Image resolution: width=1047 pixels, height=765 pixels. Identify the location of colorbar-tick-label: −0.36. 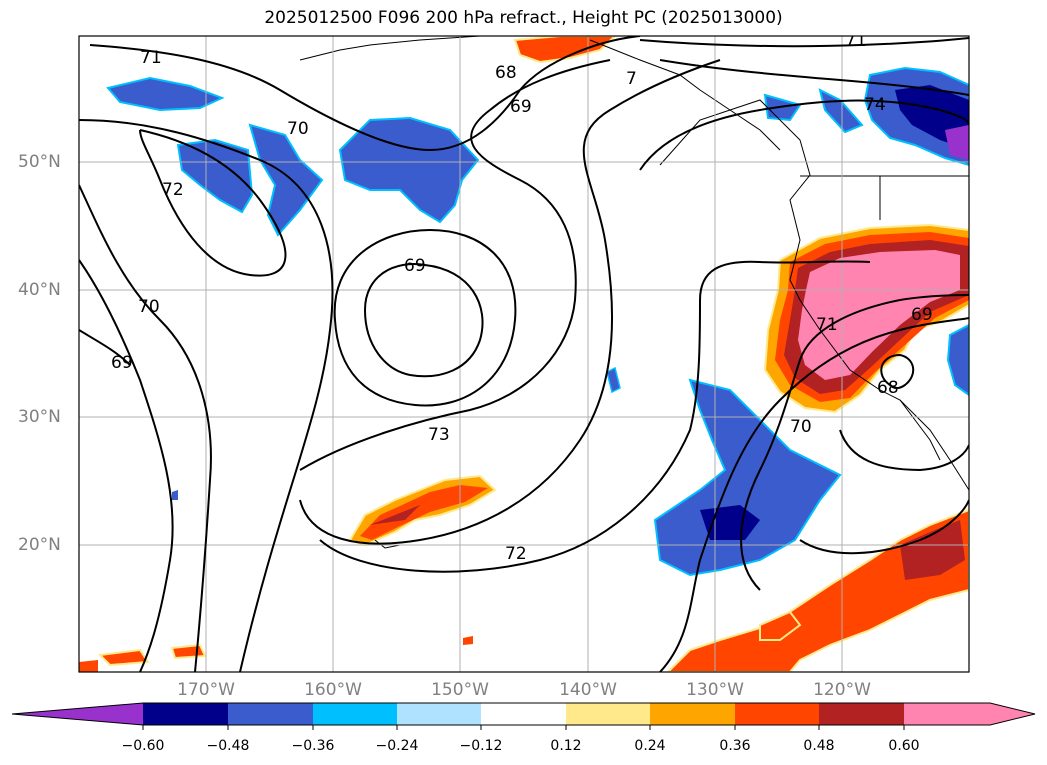
(313, 746).